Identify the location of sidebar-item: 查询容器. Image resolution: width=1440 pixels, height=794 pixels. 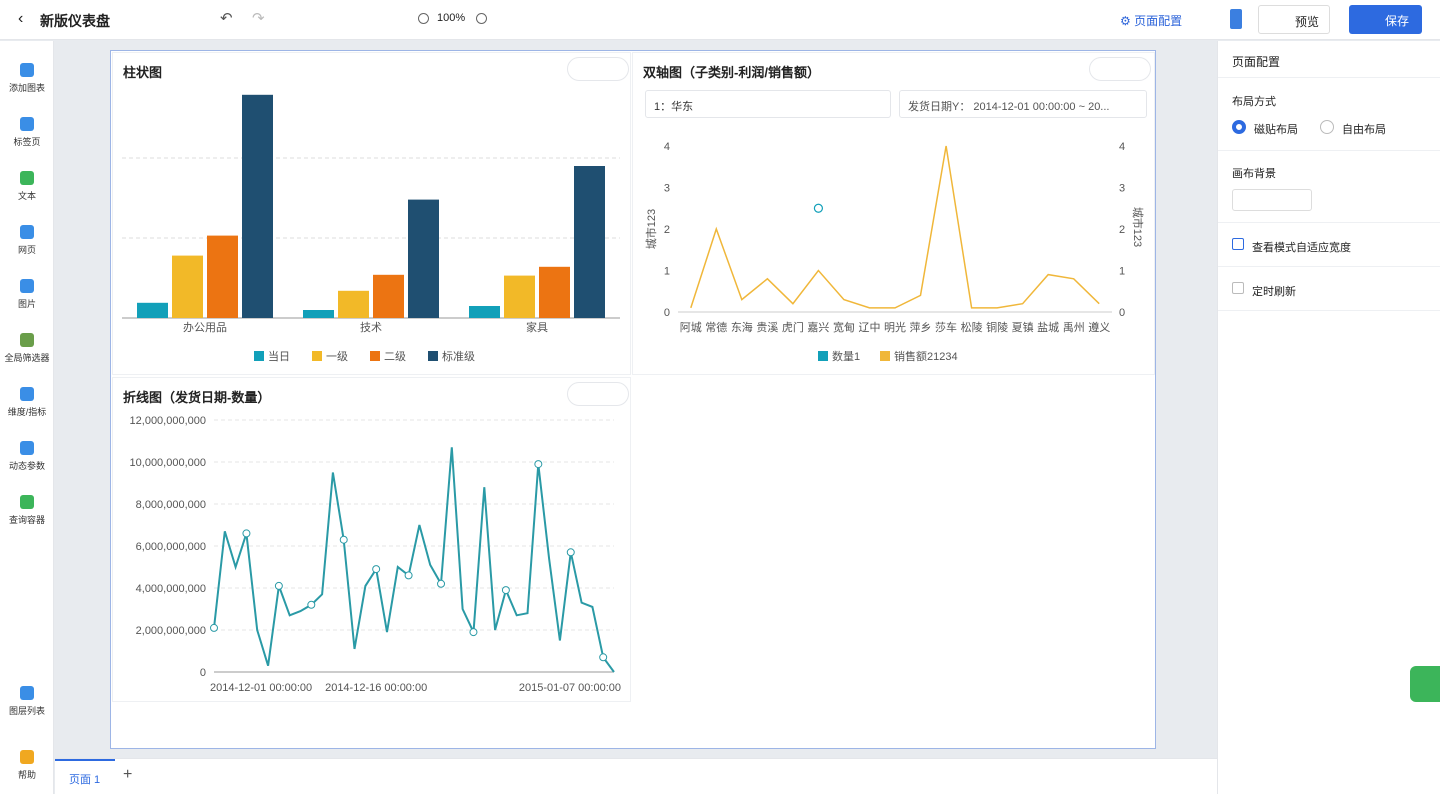
(27, 510).